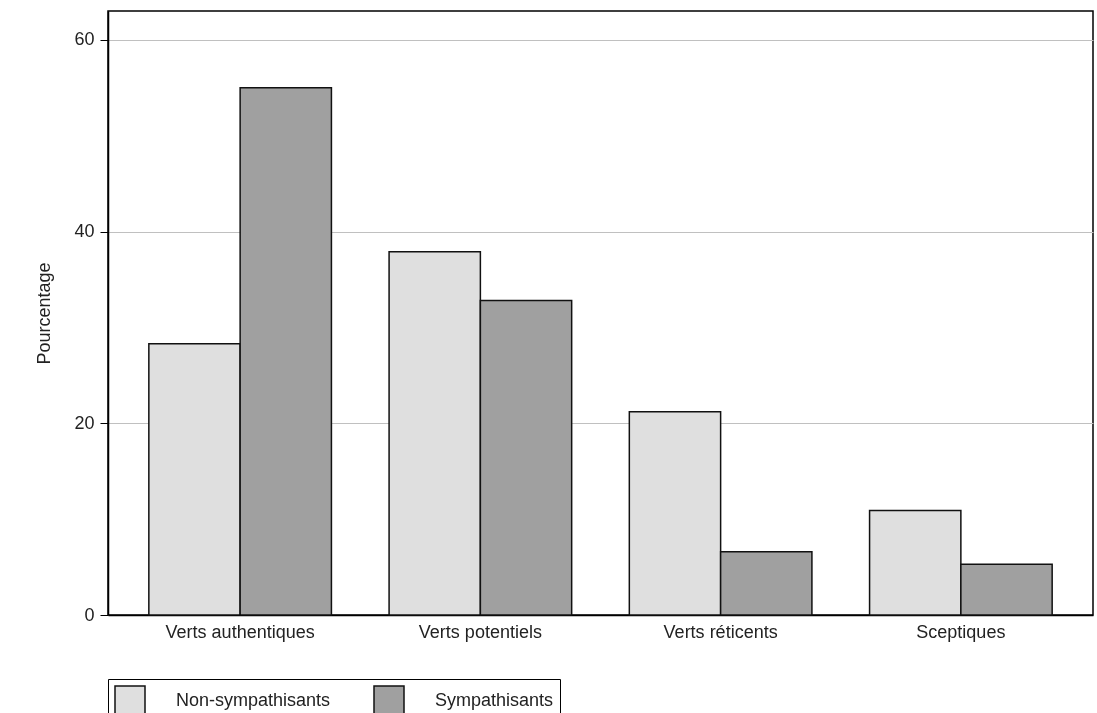 This screenshot has width=1097, height=713. Describe the element at coordinates (480, 631) in the screenshot. I see `x-tick-label: Verts potentiels` at that location.